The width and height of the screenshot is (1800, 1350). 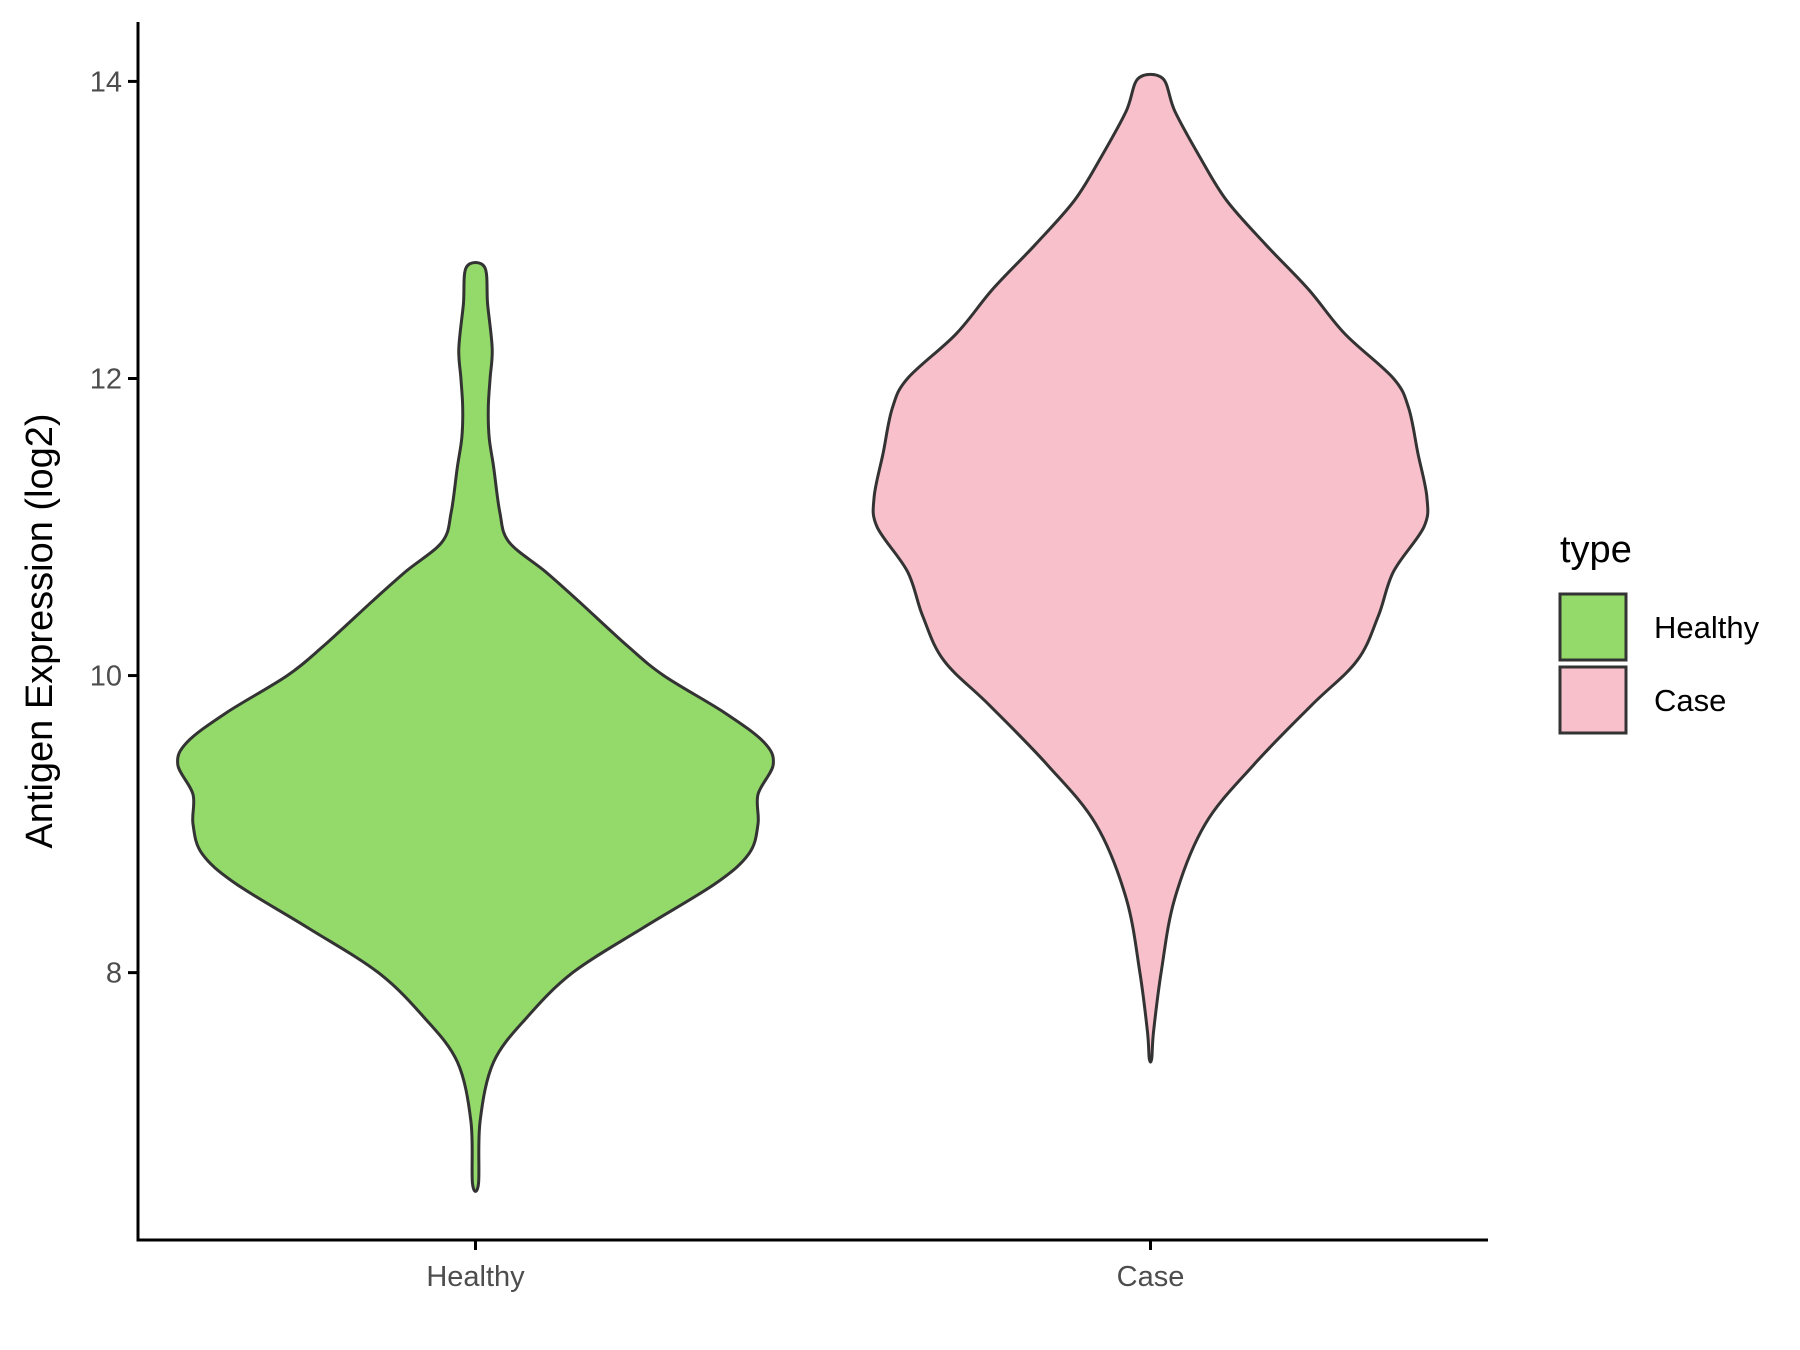 I want to click on x-axis-ticks: Healthy Case, so click(x=805, y=1266).